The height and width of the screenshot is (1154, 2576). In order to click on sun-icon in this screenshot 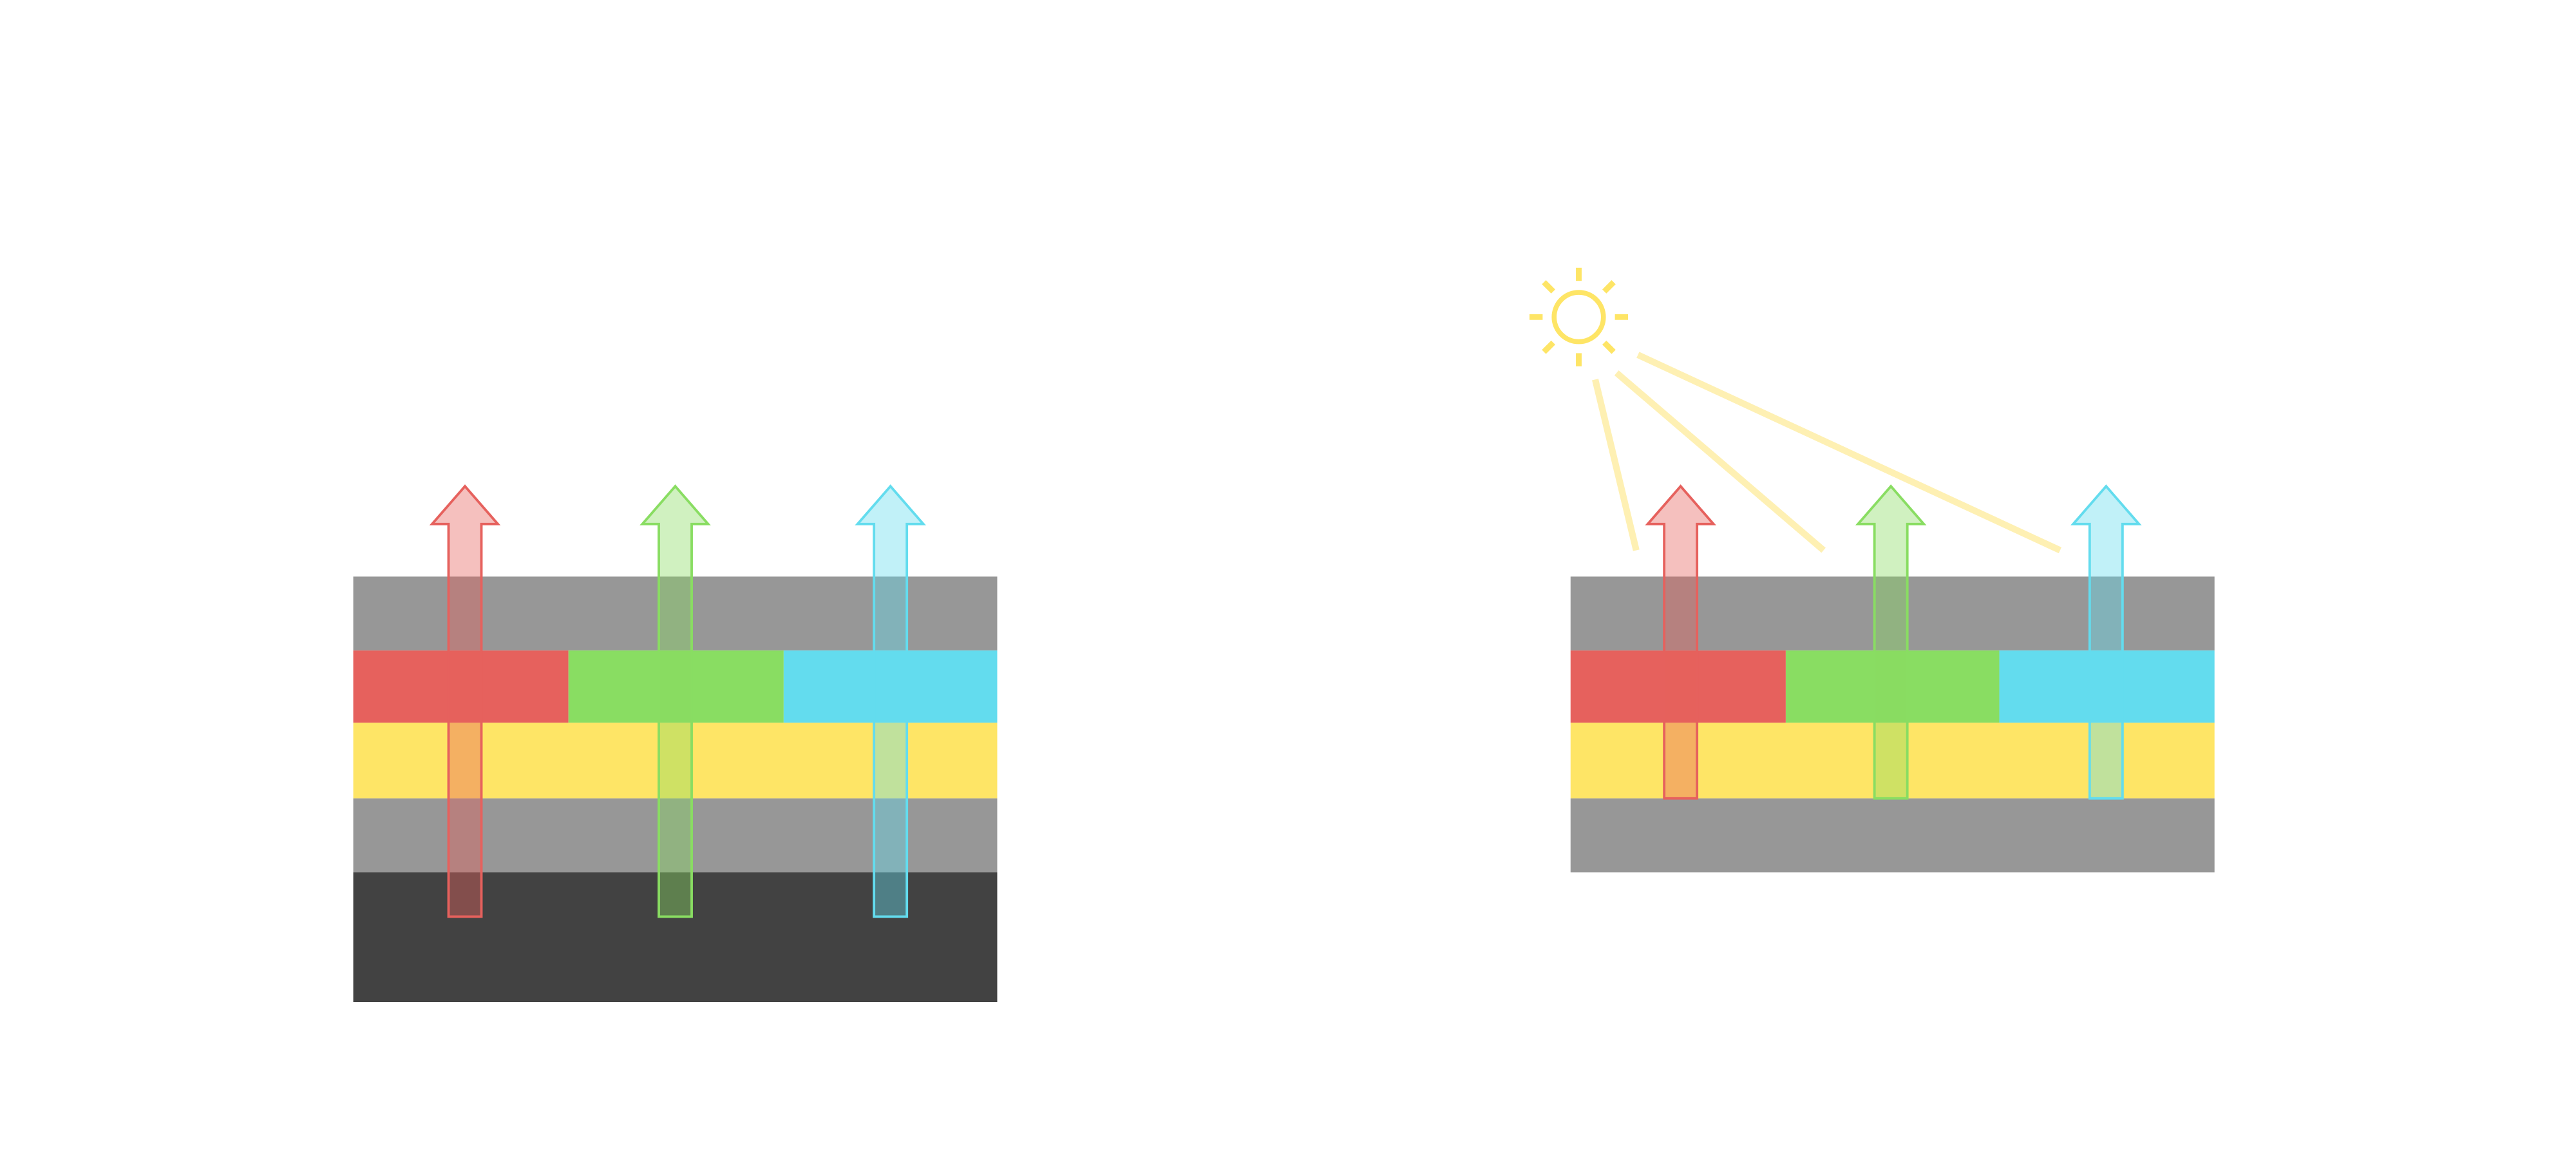, I will do `click(1579, 316)`.